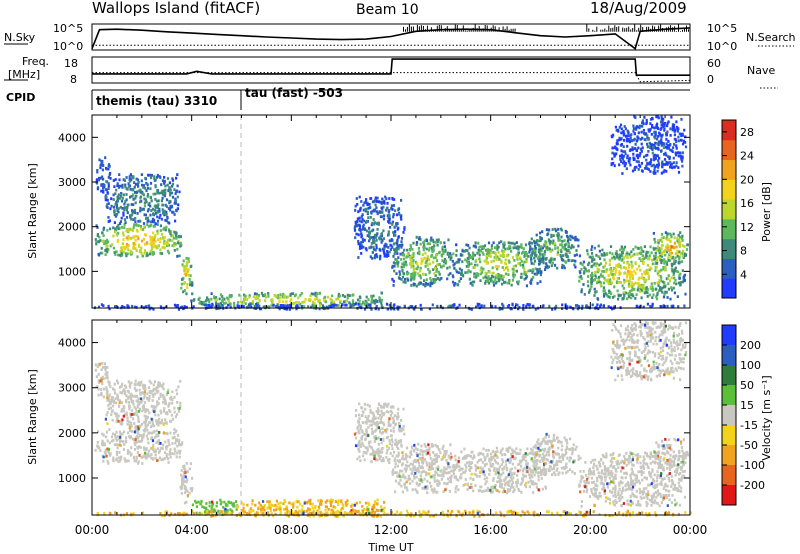 The height and width of the screenshot is (554, 800). I want to click on velocity-colorbar-label: Velocity [m s⁻¹], so click(766, 417).